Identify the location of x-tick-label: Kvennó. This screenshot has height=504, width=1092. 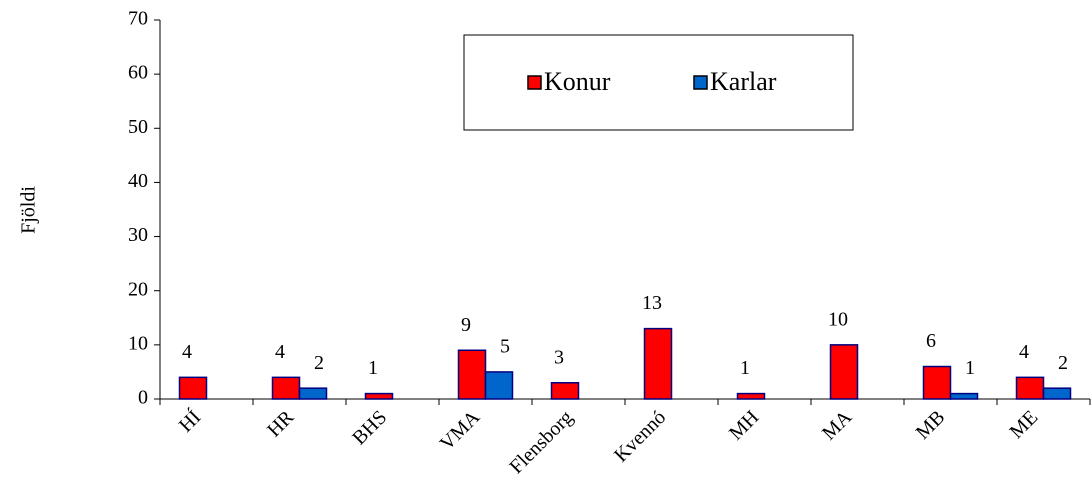
(640, 436).